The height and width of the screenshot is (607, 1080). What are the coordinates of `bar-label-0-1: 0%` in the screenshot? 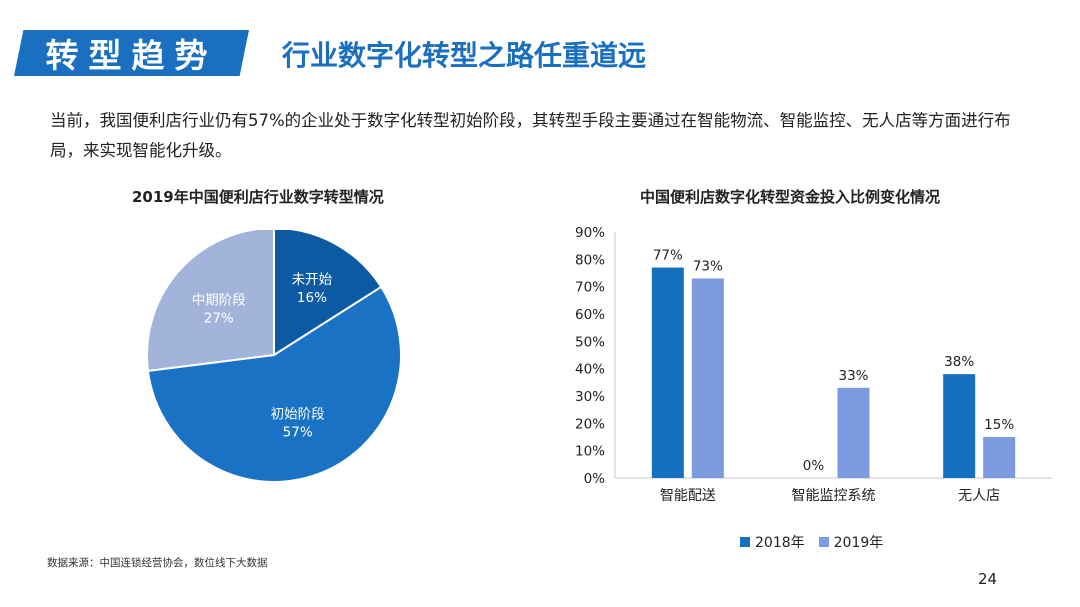 It's located at (814, 466).